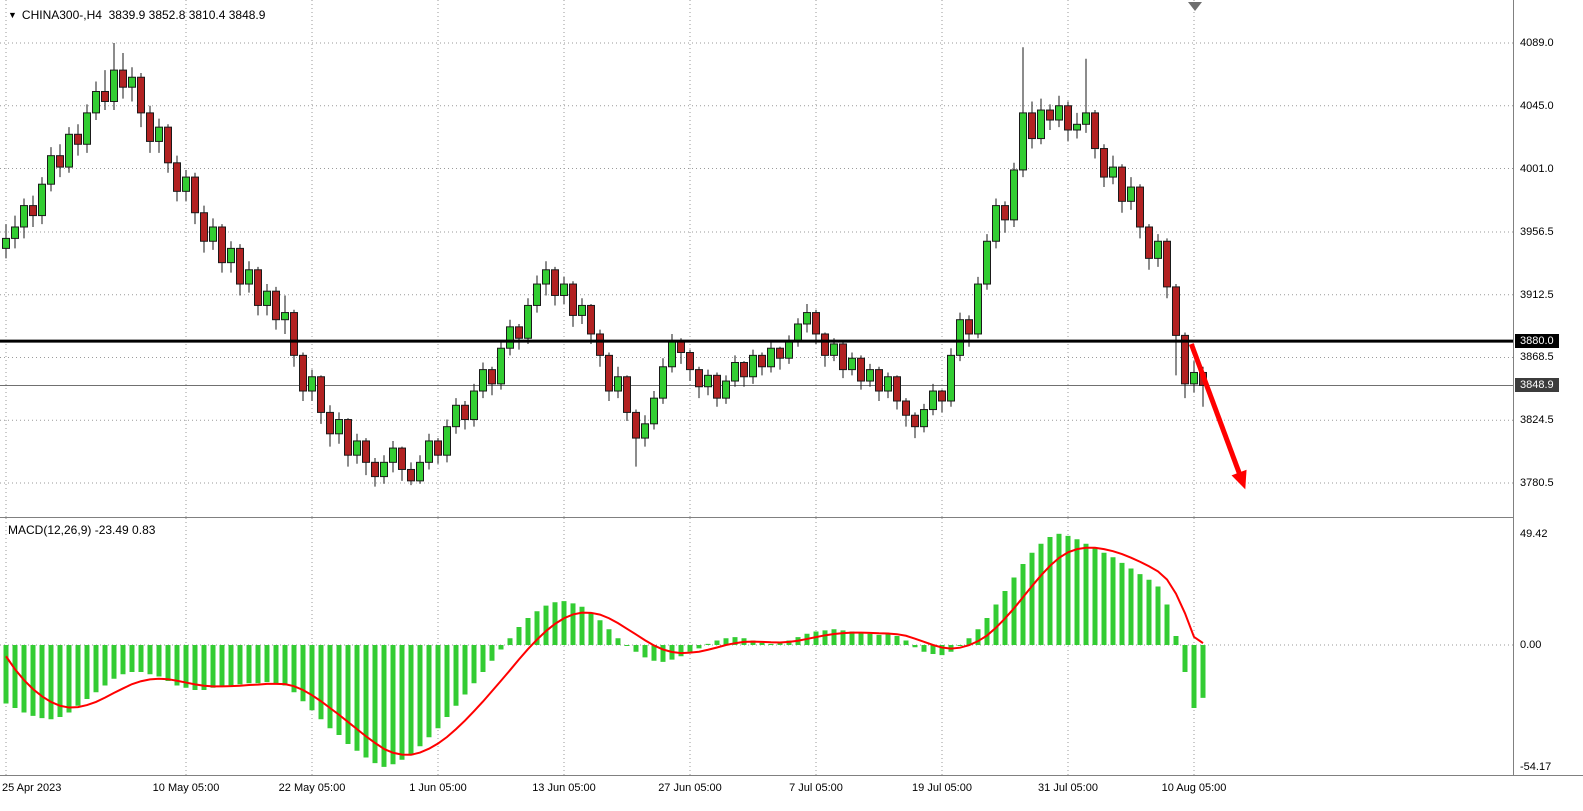  I want to click on price-axis-label: 4089.0, so click(1537, 43).